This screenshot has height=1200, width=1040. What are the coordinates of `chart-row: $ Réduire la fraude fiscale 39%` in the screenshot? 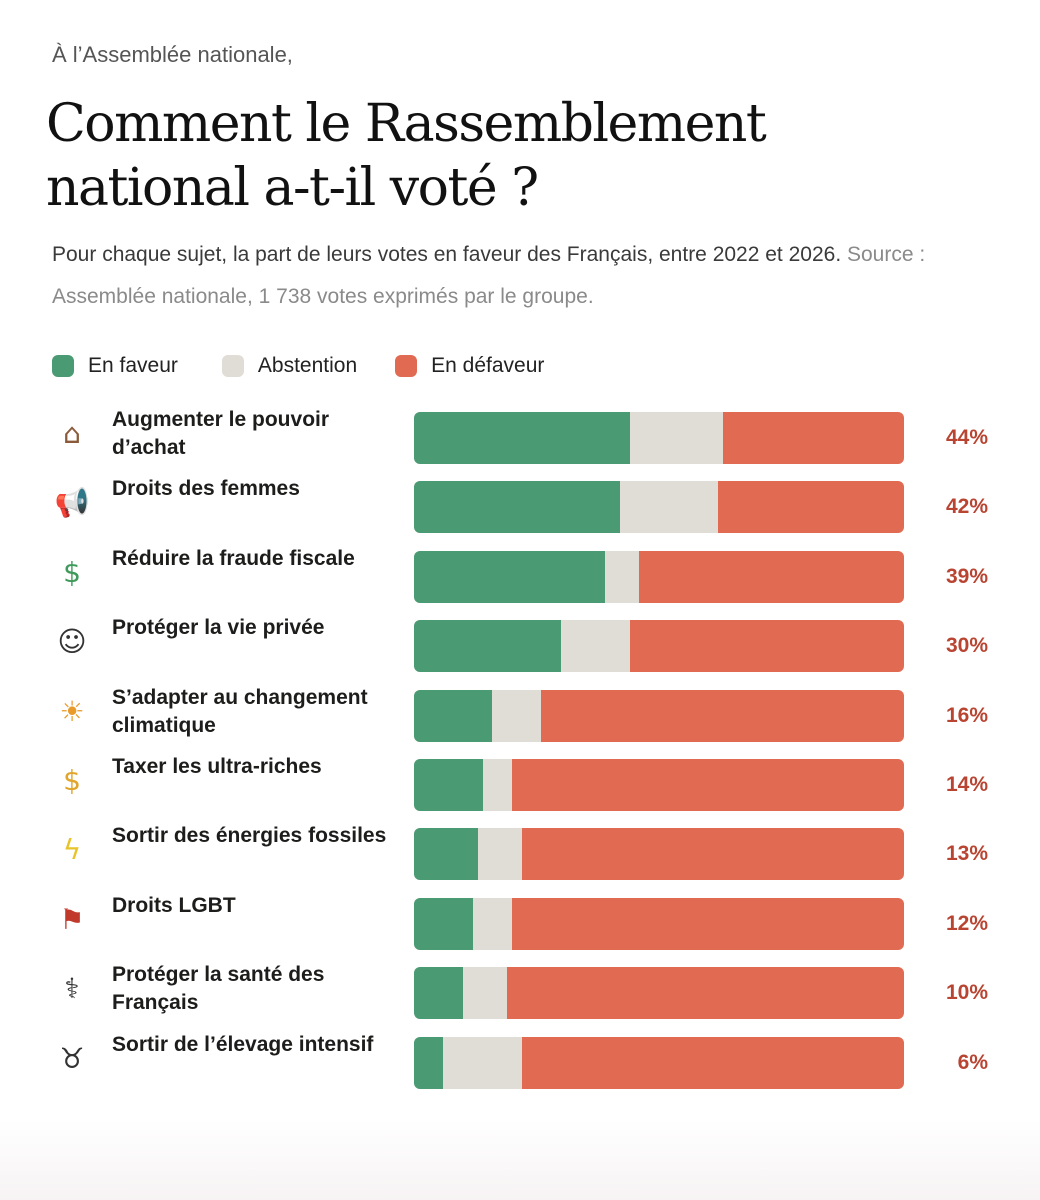 It's located at (520, 577).